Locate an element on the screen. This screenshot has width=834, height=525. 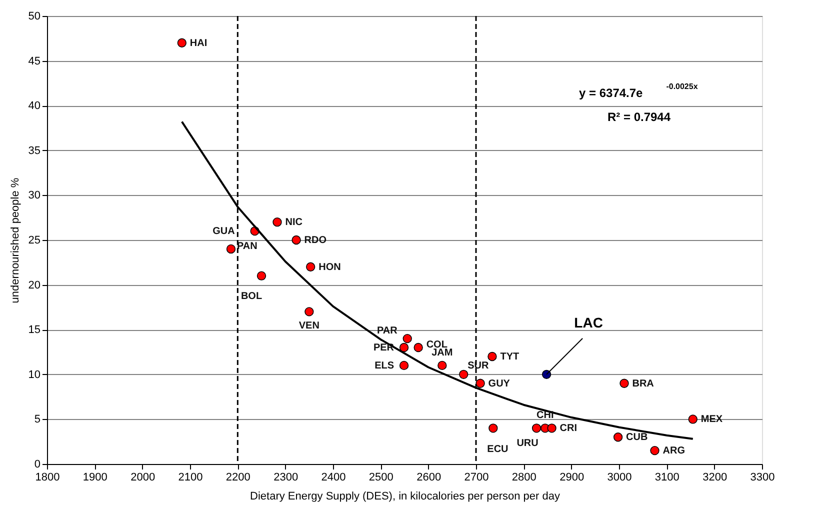
x-tick-label: 2100 is located at coordinates (190, 478).